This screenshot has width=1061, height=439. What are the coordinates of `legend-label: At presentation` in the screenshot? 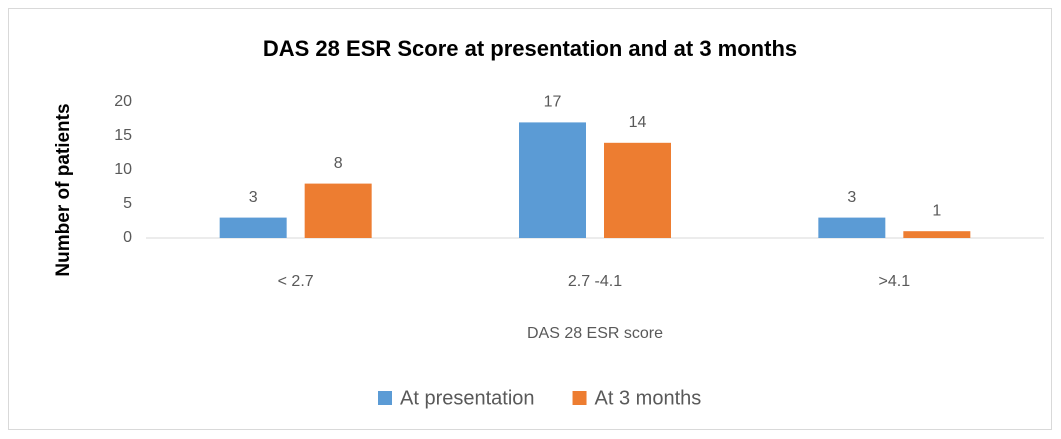 It's located at (467, 398).